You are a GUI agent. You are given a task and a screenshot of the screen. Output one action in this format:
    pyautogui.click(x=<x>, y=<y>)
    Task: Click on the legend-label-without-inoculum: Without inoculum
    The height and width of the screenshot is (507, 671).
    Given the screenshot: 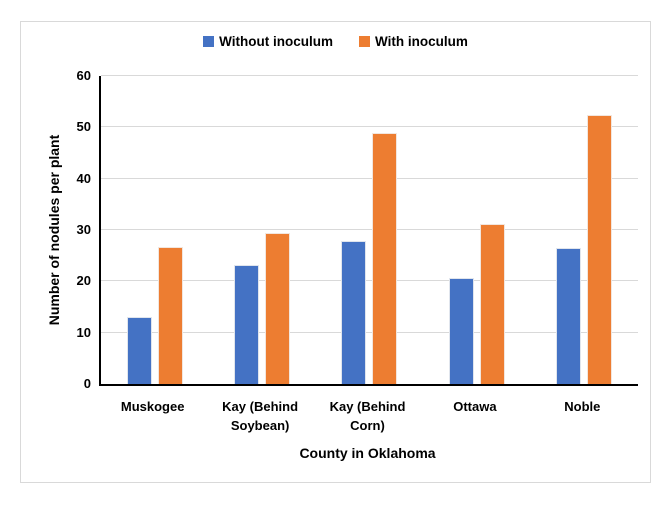 What is the action you would take?
    pyautogui.click(x=276, y=41)
    